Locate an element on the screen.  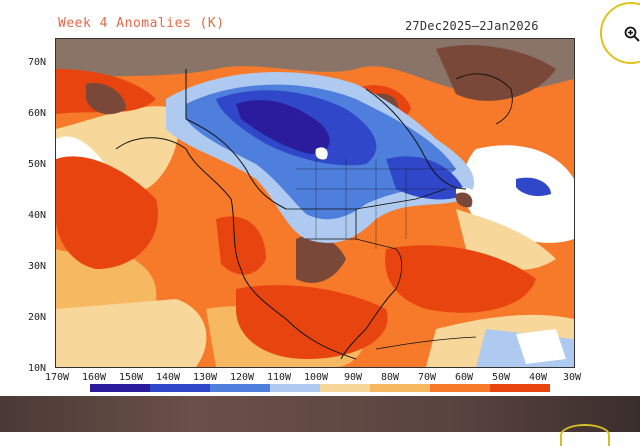
lon-label-50w: 50W is located at coordinates (501, 377).